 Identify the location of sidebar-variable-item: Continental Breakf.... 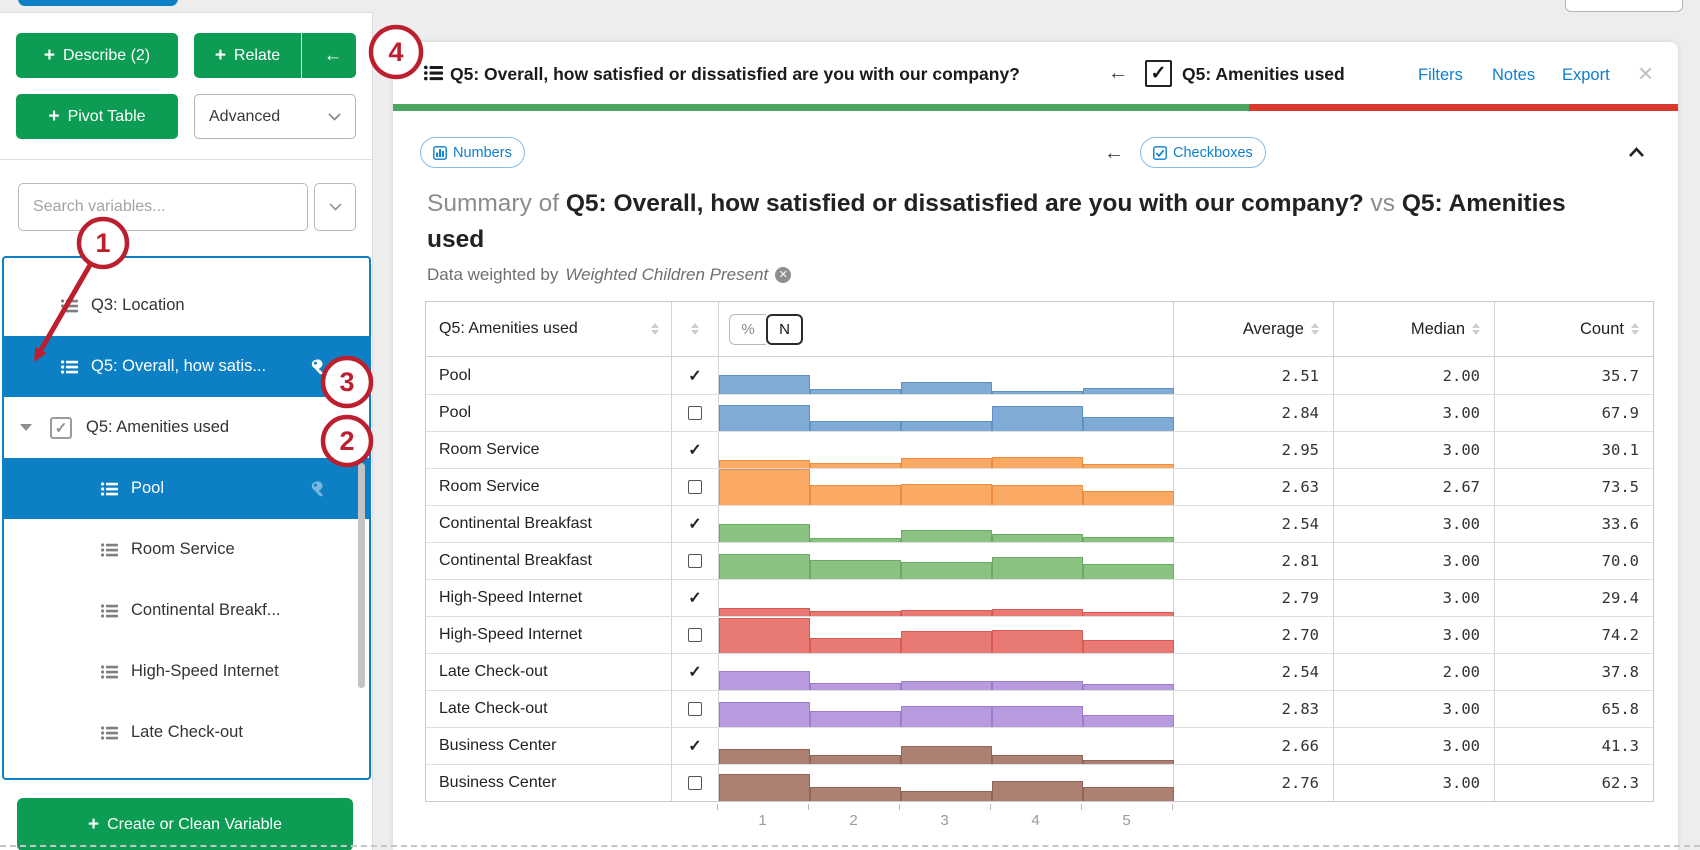
(186, 610).